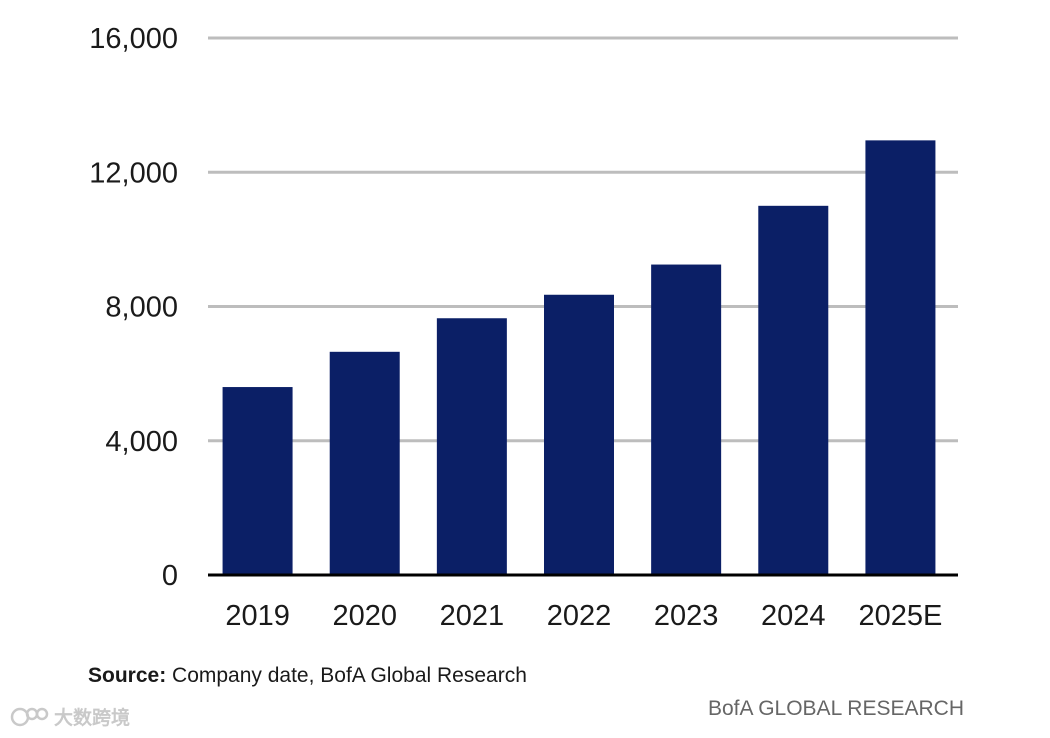 Image resolution: width=1050 pixels, height=738 pixels. Describe the element at coordinates (127, 675) in the screenshot. I see `source-label: Source:` at that location.